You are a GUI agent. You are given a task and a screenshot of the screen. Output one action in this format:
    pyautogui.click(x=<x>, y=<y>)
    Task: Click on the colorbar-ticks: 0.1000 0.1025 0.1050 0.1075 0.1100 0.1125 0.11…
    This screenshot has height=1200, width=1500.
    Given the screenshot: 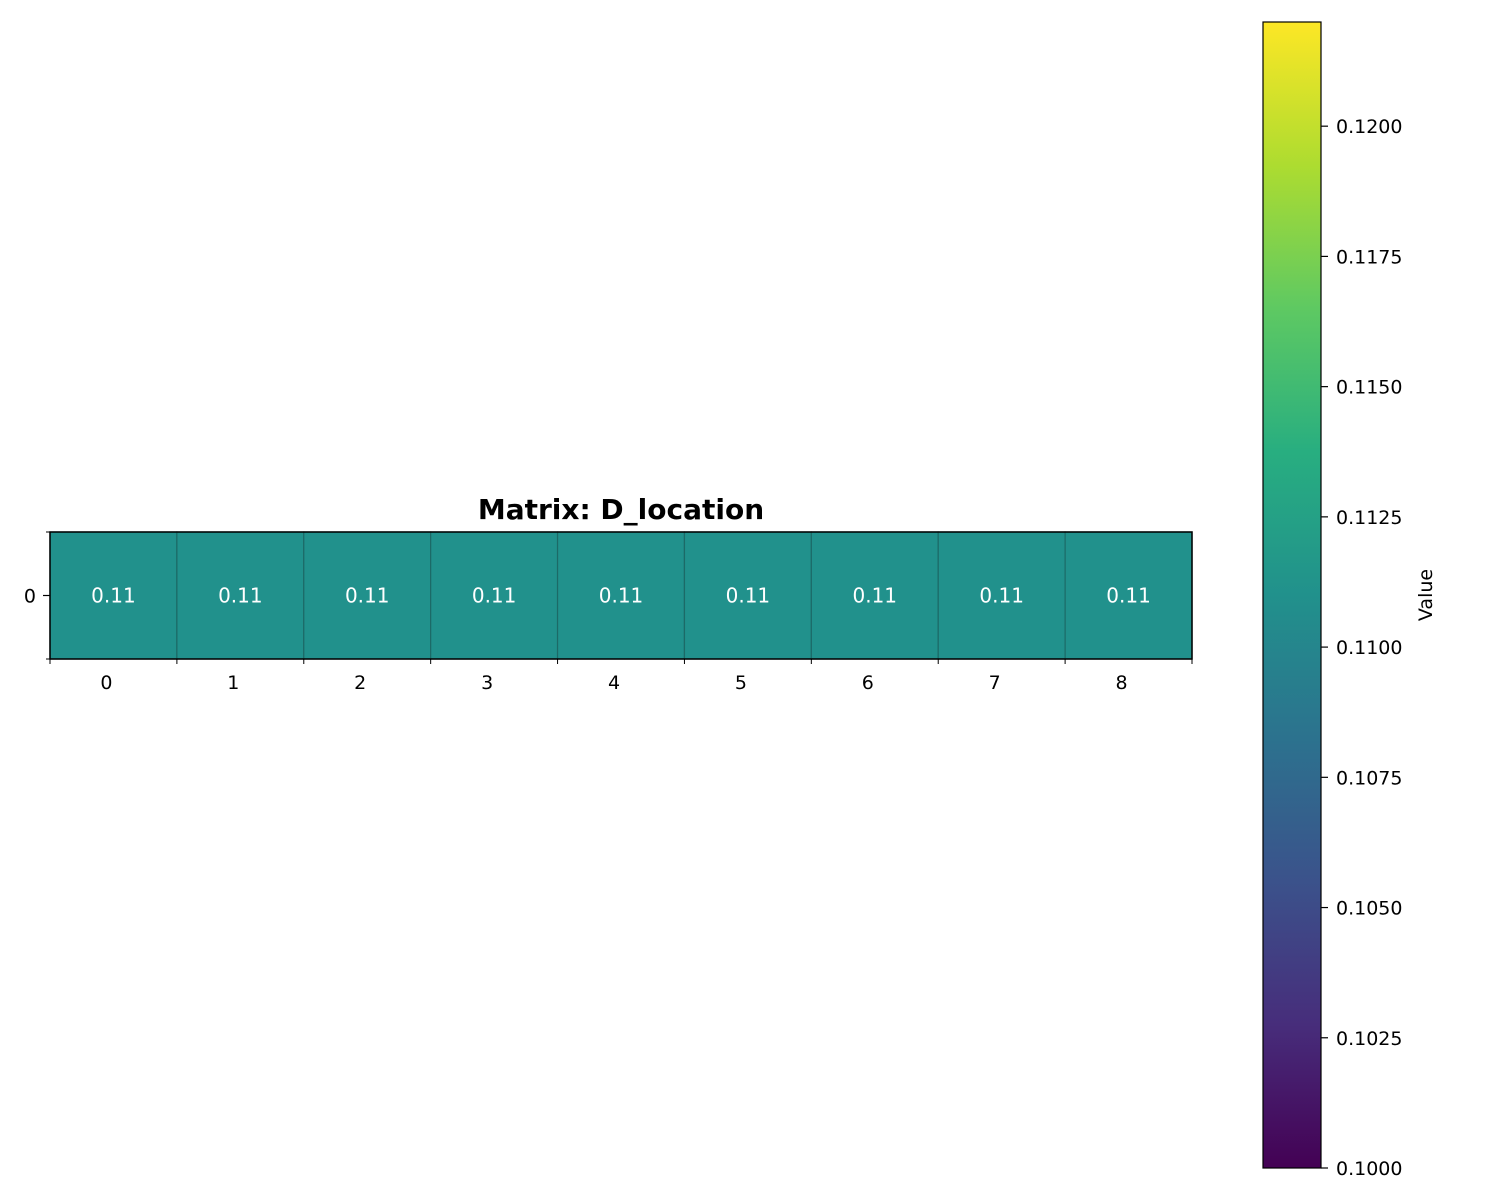 What is the action you would take?
    pyautogui.click(x=1361, y=648)
    